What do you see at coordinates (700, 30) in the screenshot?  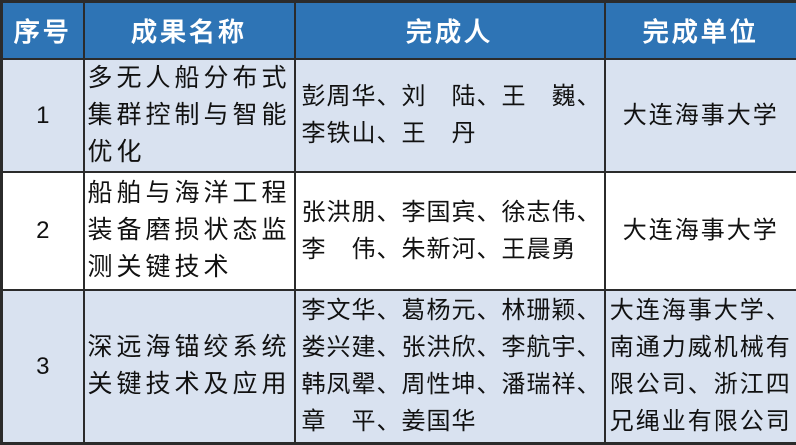 I see `col-header-organizations: 完成单位` at bounding box center [700, 30].